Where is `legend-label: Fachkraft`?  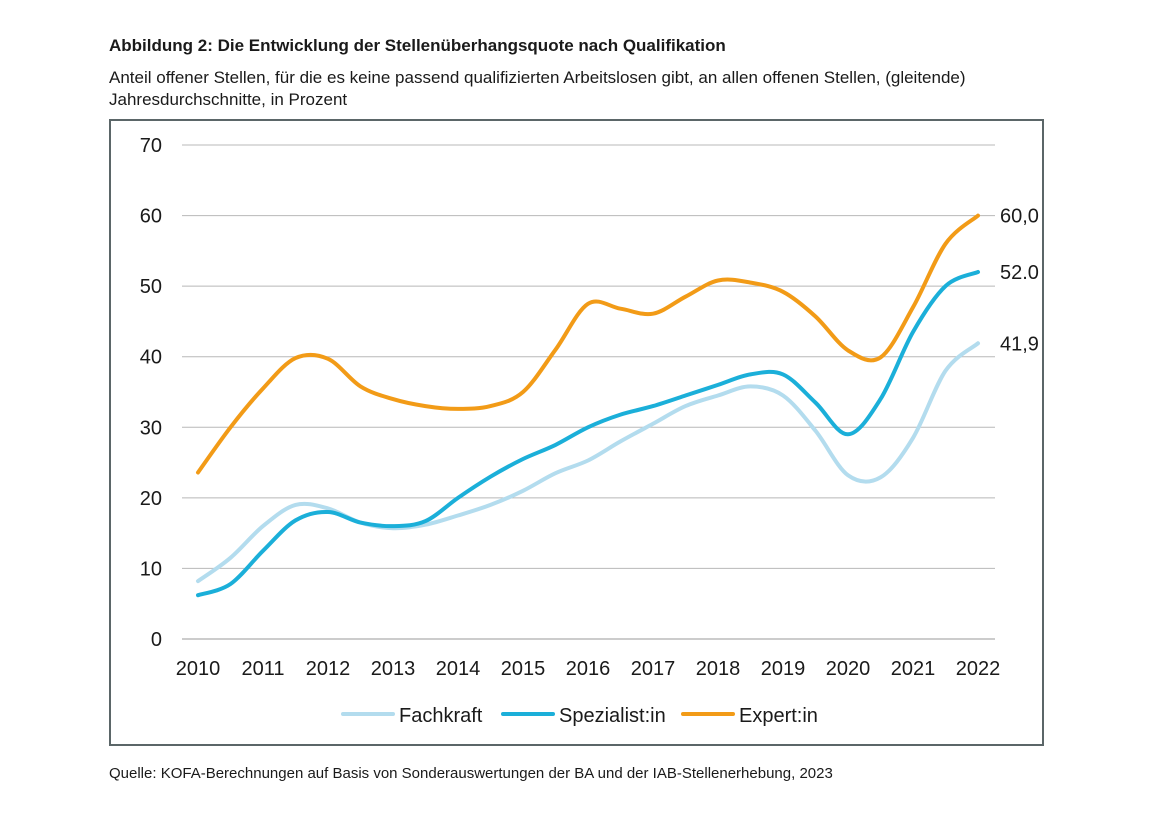 legend-label: Fachkraft is located at coordinates (441, 716).